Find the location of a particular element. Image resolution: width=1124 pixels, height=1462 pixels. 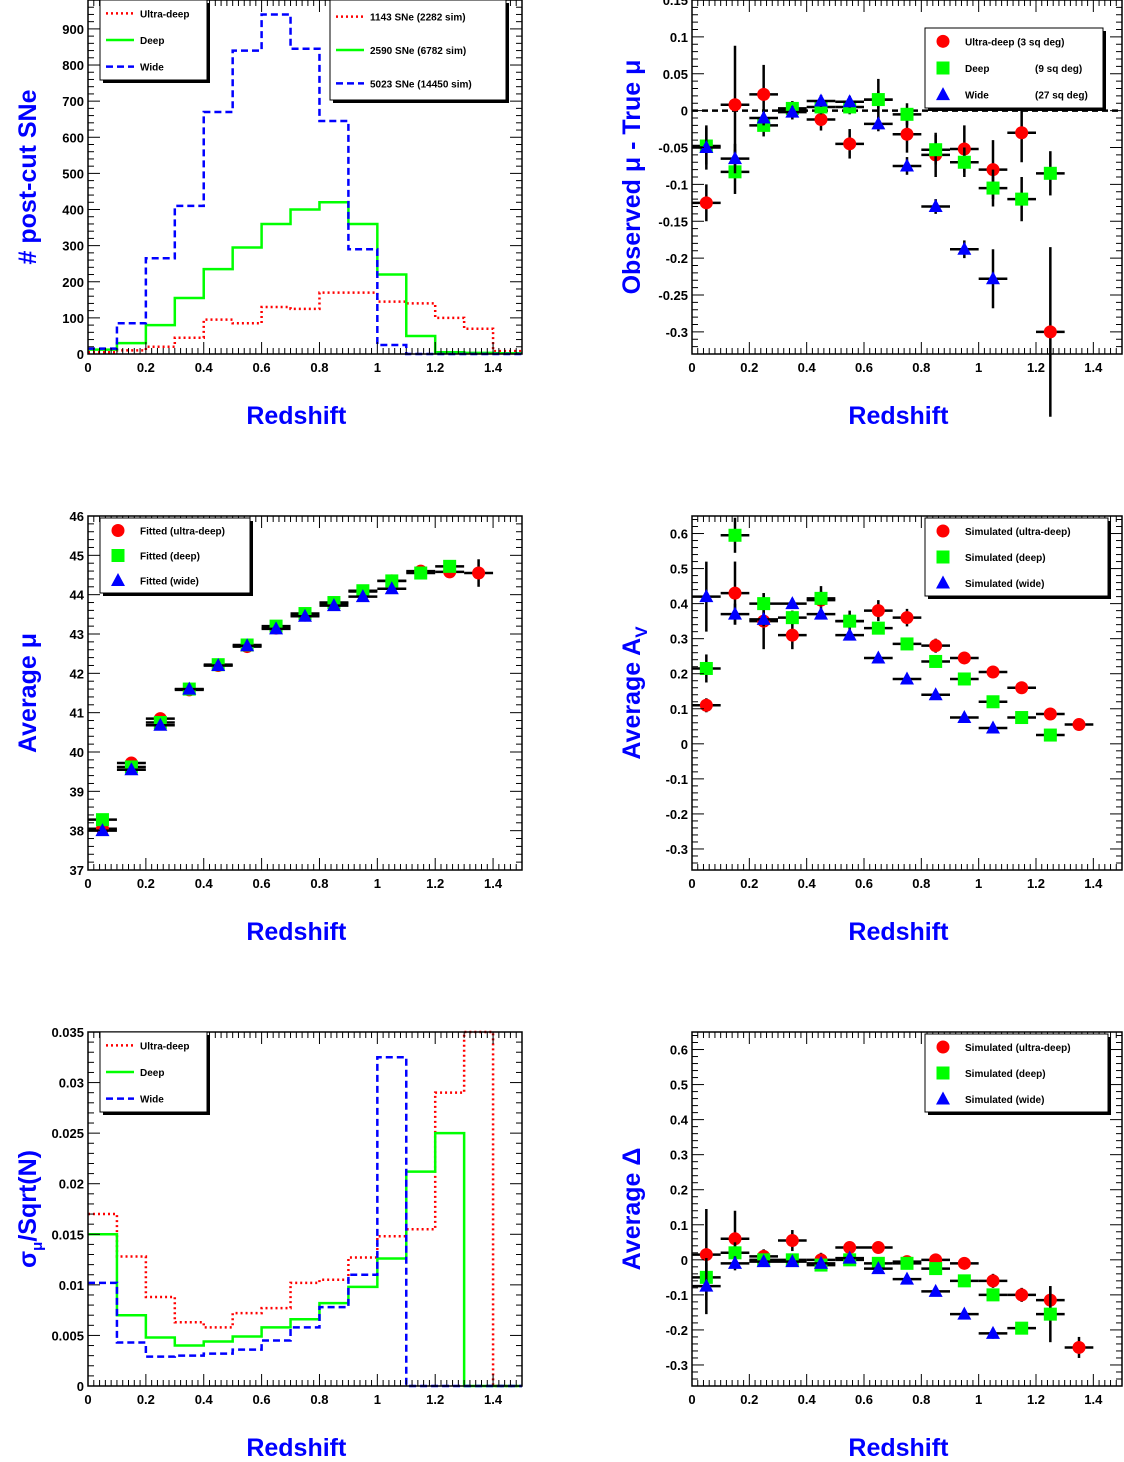

legend-label: Fitted (wide) is located at coordinates (169, 582).